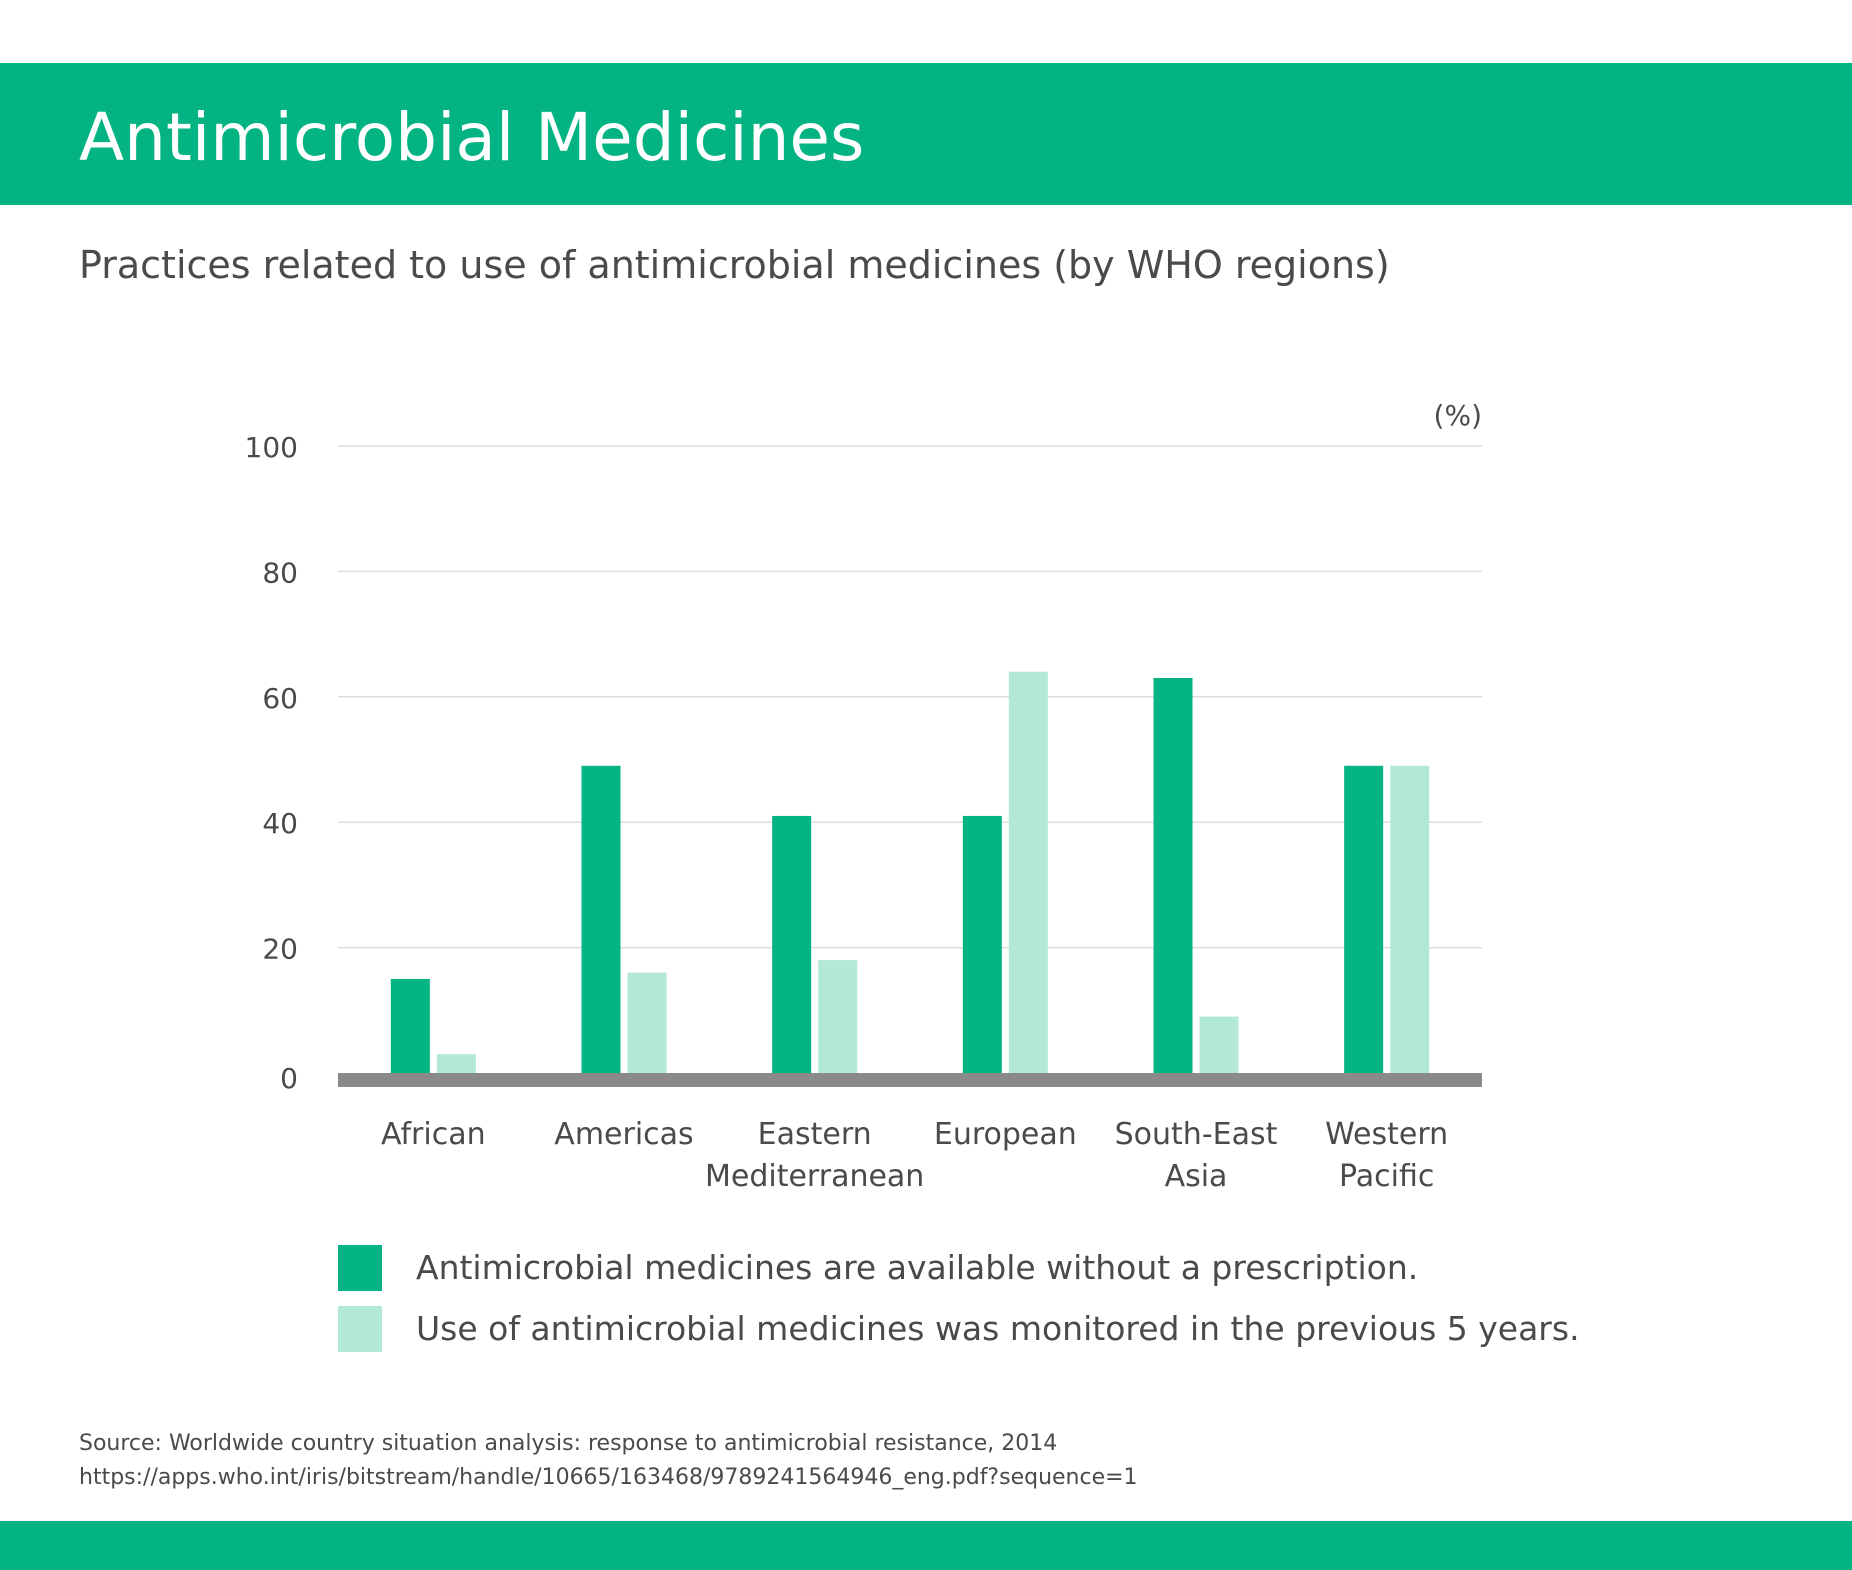 This screenshot has width=1852, height=1570. I want to click on x-tick-label: European, so click(1005, 1134).